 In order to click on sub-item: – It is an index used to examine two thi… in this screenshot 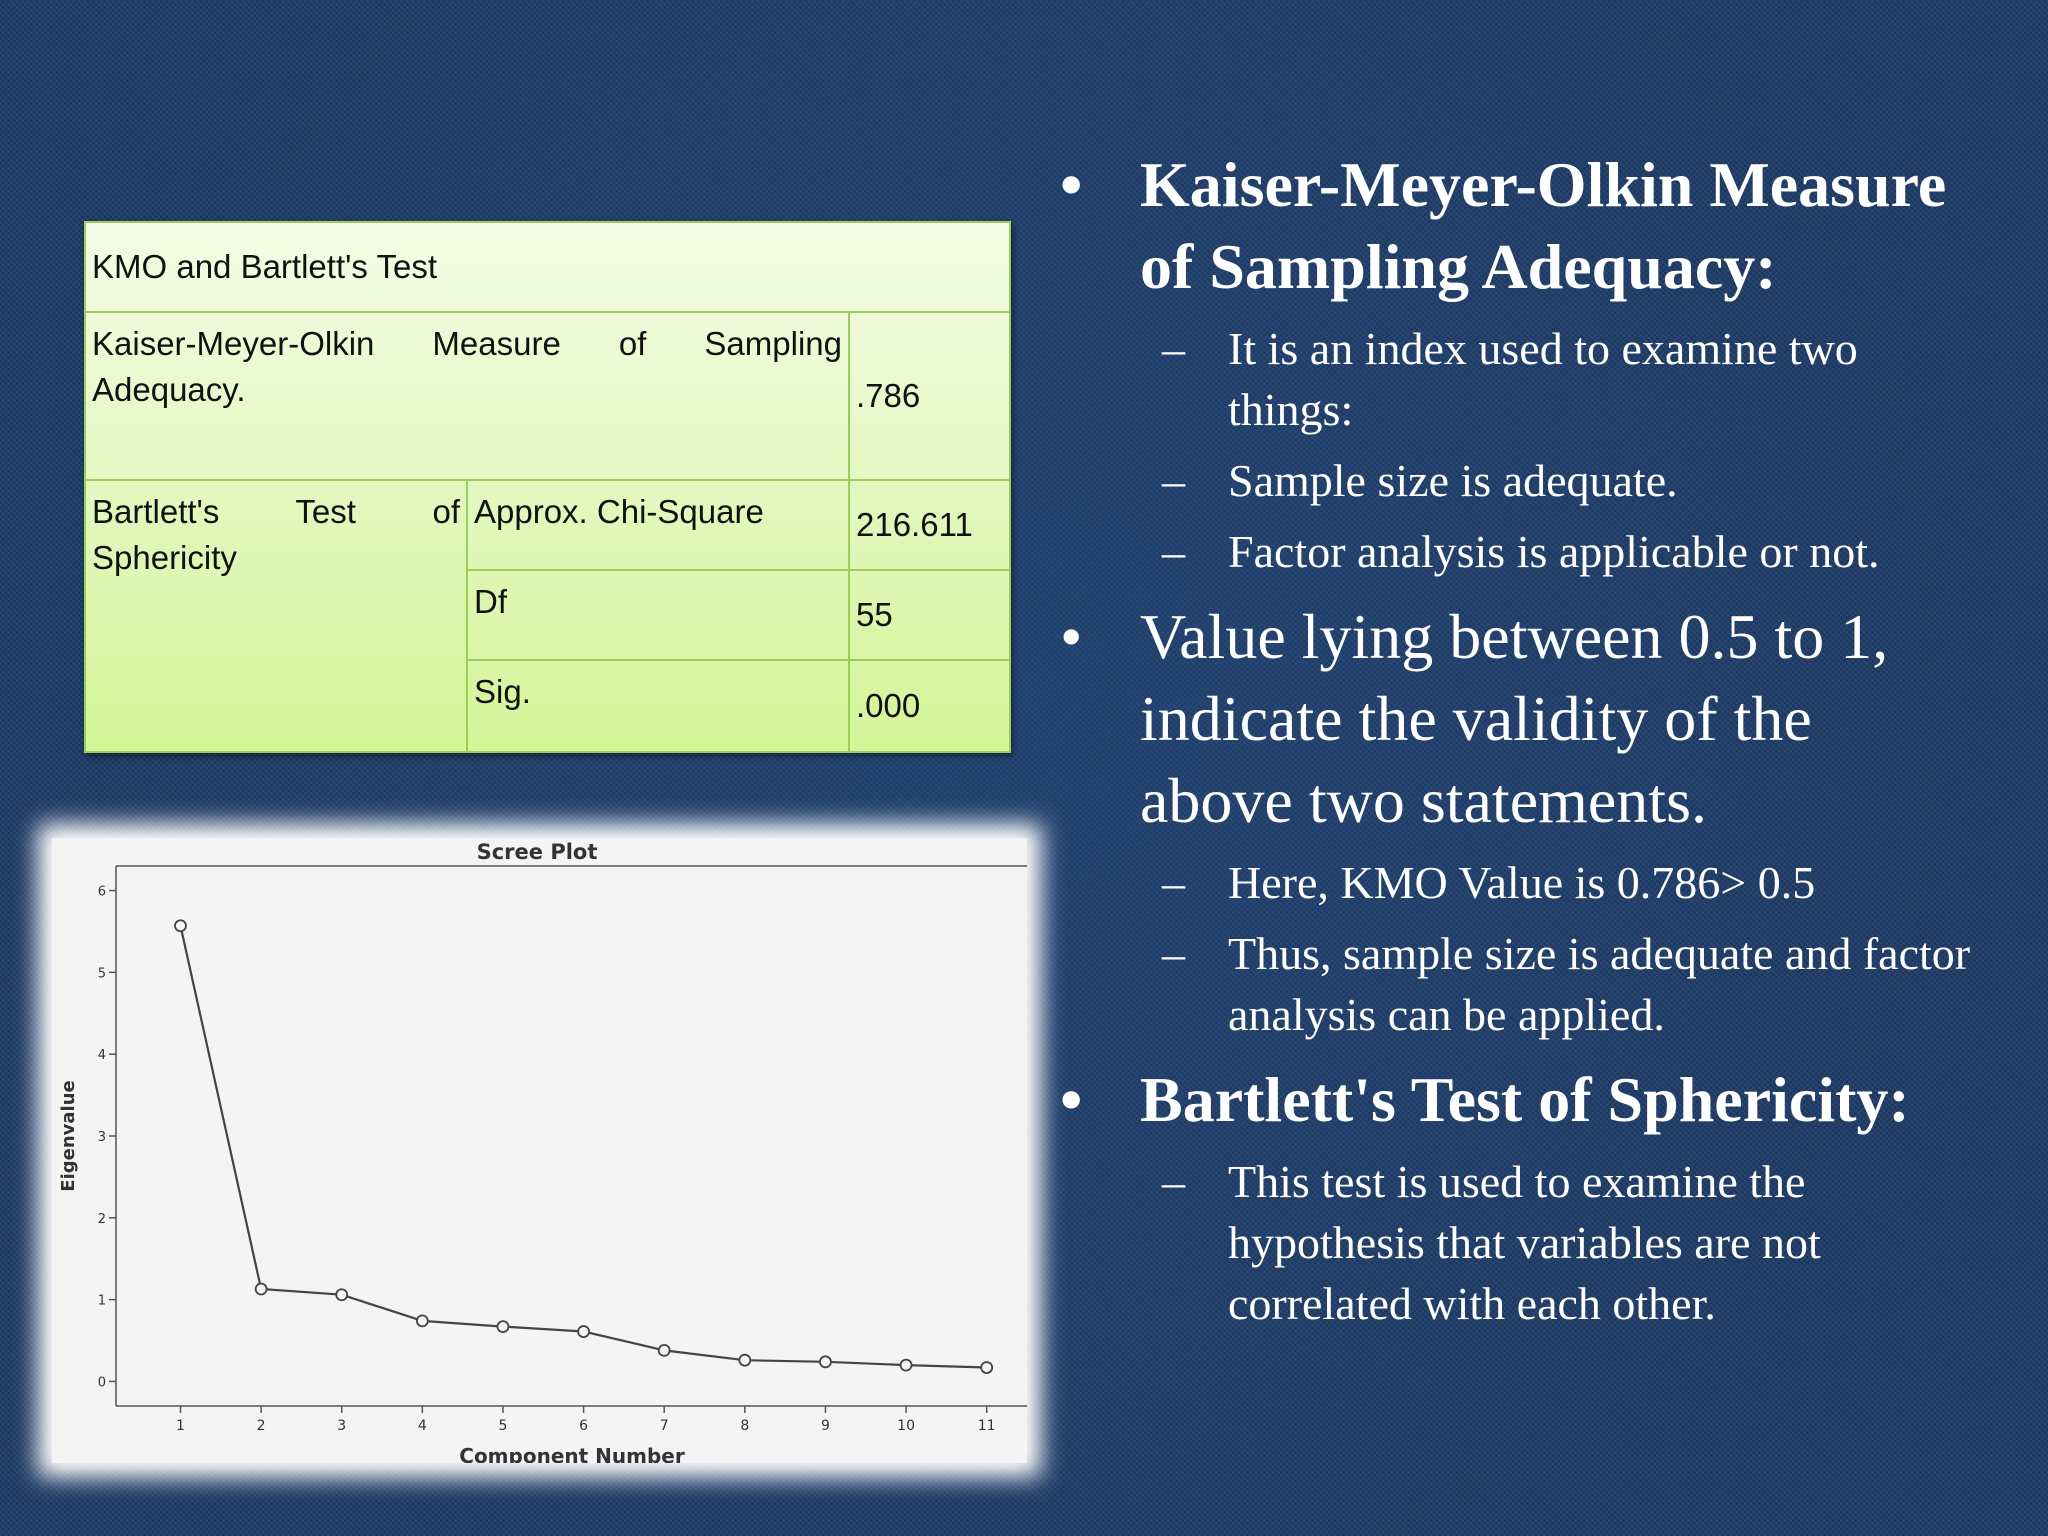, I will do `click(1520, 379)`.